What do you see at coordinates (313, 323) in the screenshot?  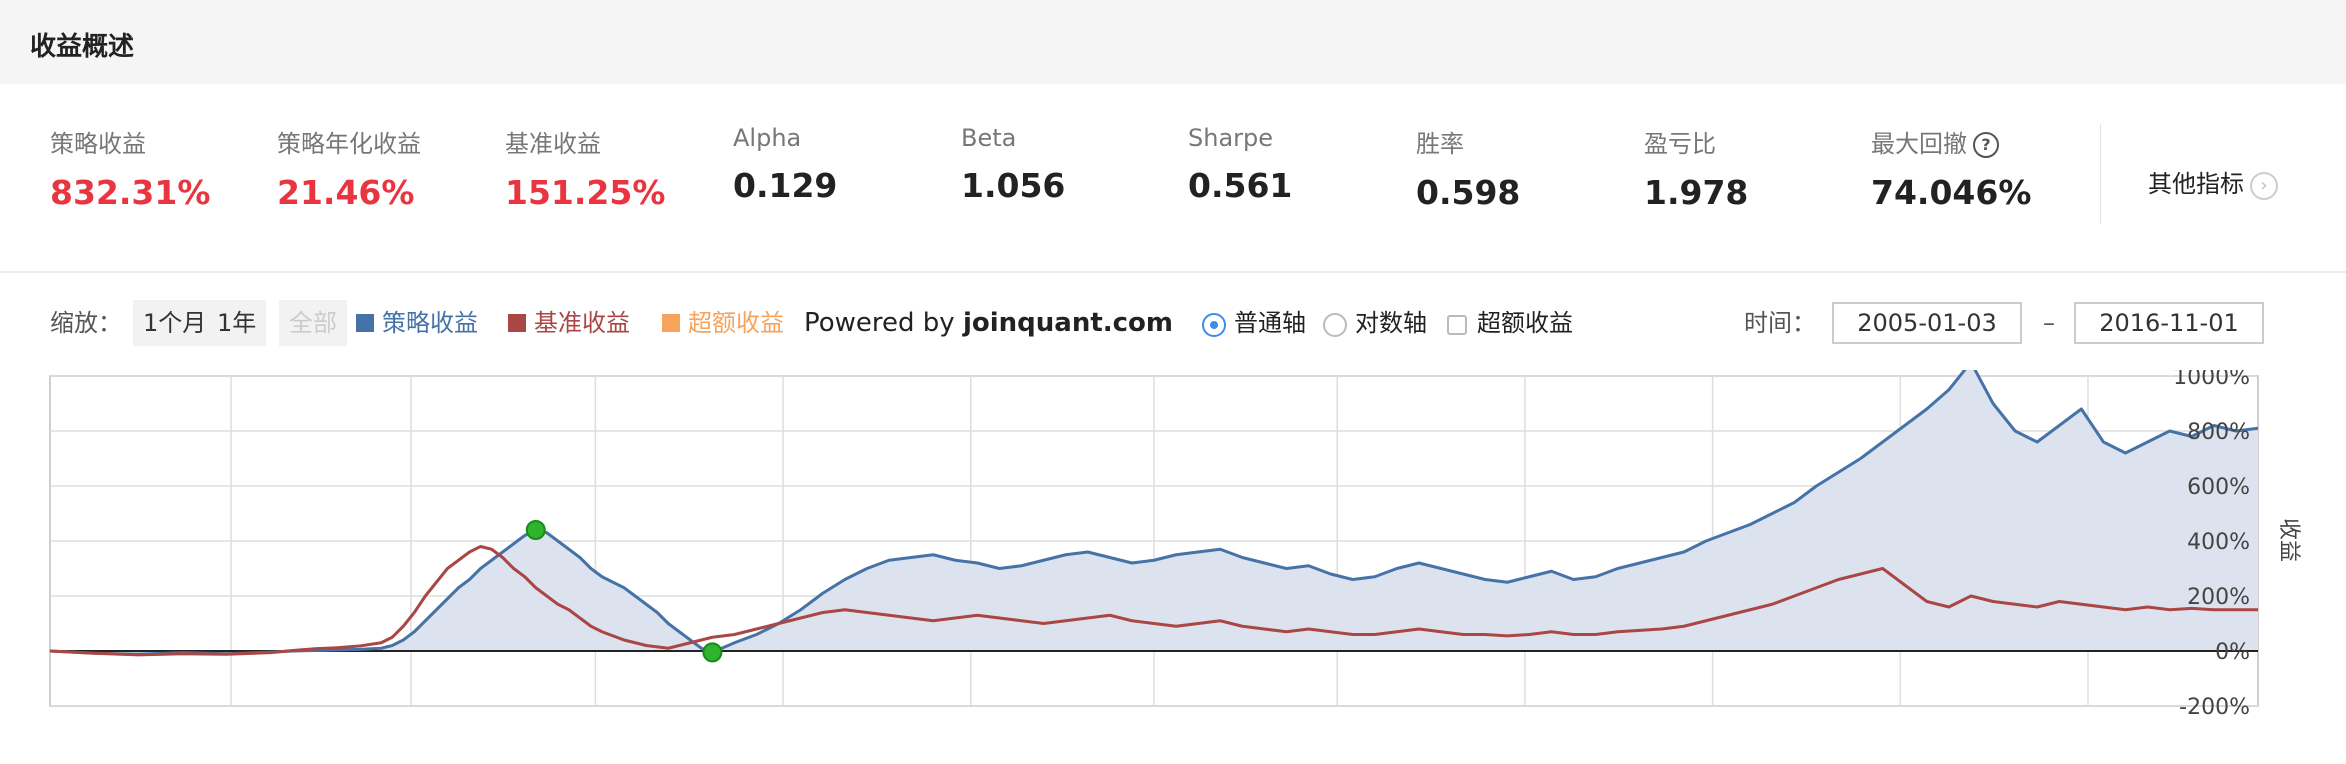 I see `zoom-all-button: 全部` at bounding box center [313, 323].